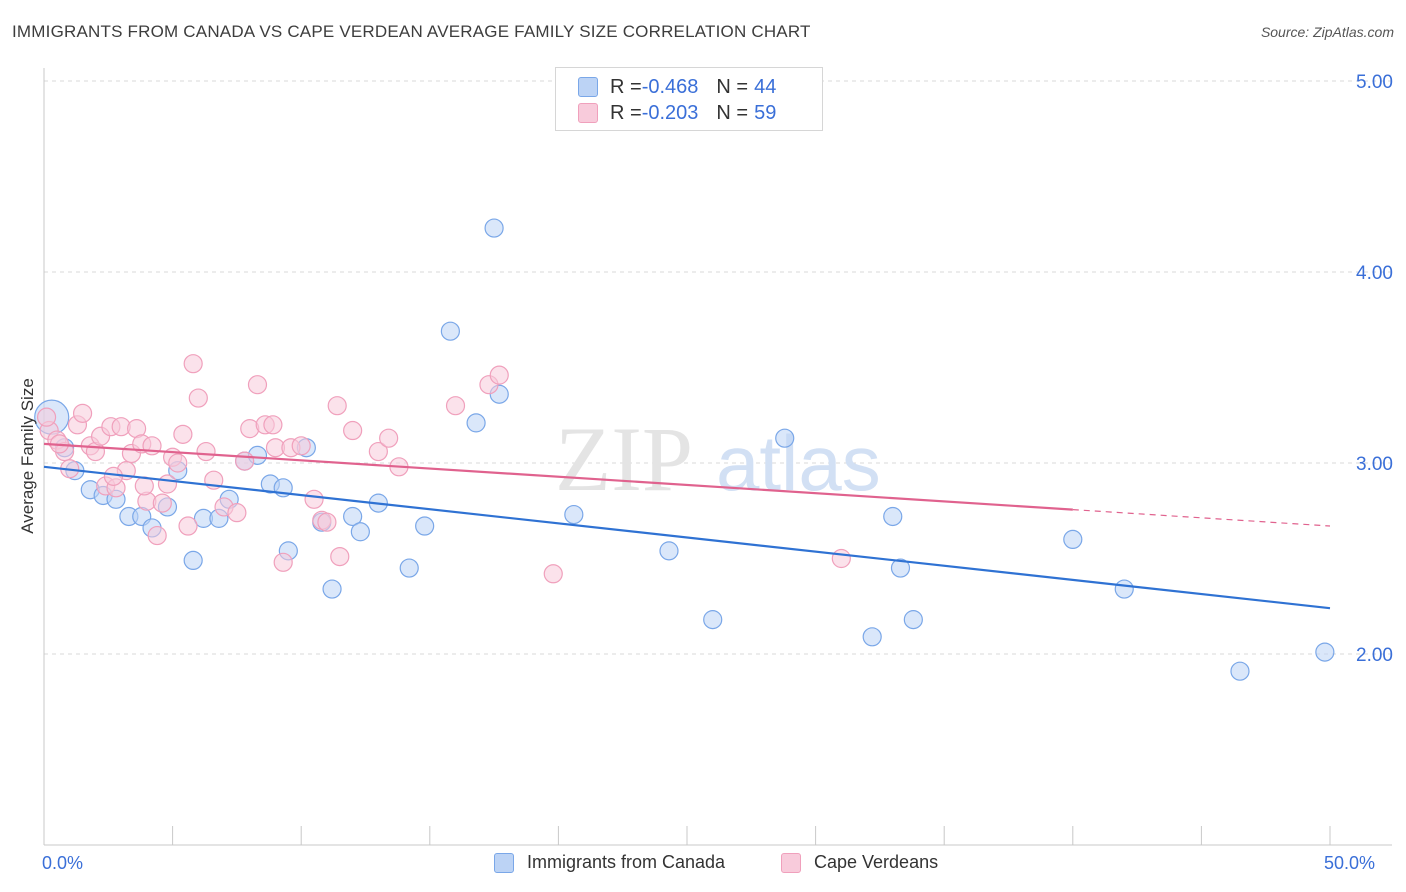 The height and width of the screenshot is (892, 1406). Describe the element at coordinates (791, 862) in the screenshot. I see `bottom-legend-swatch-capeverde` at that location.